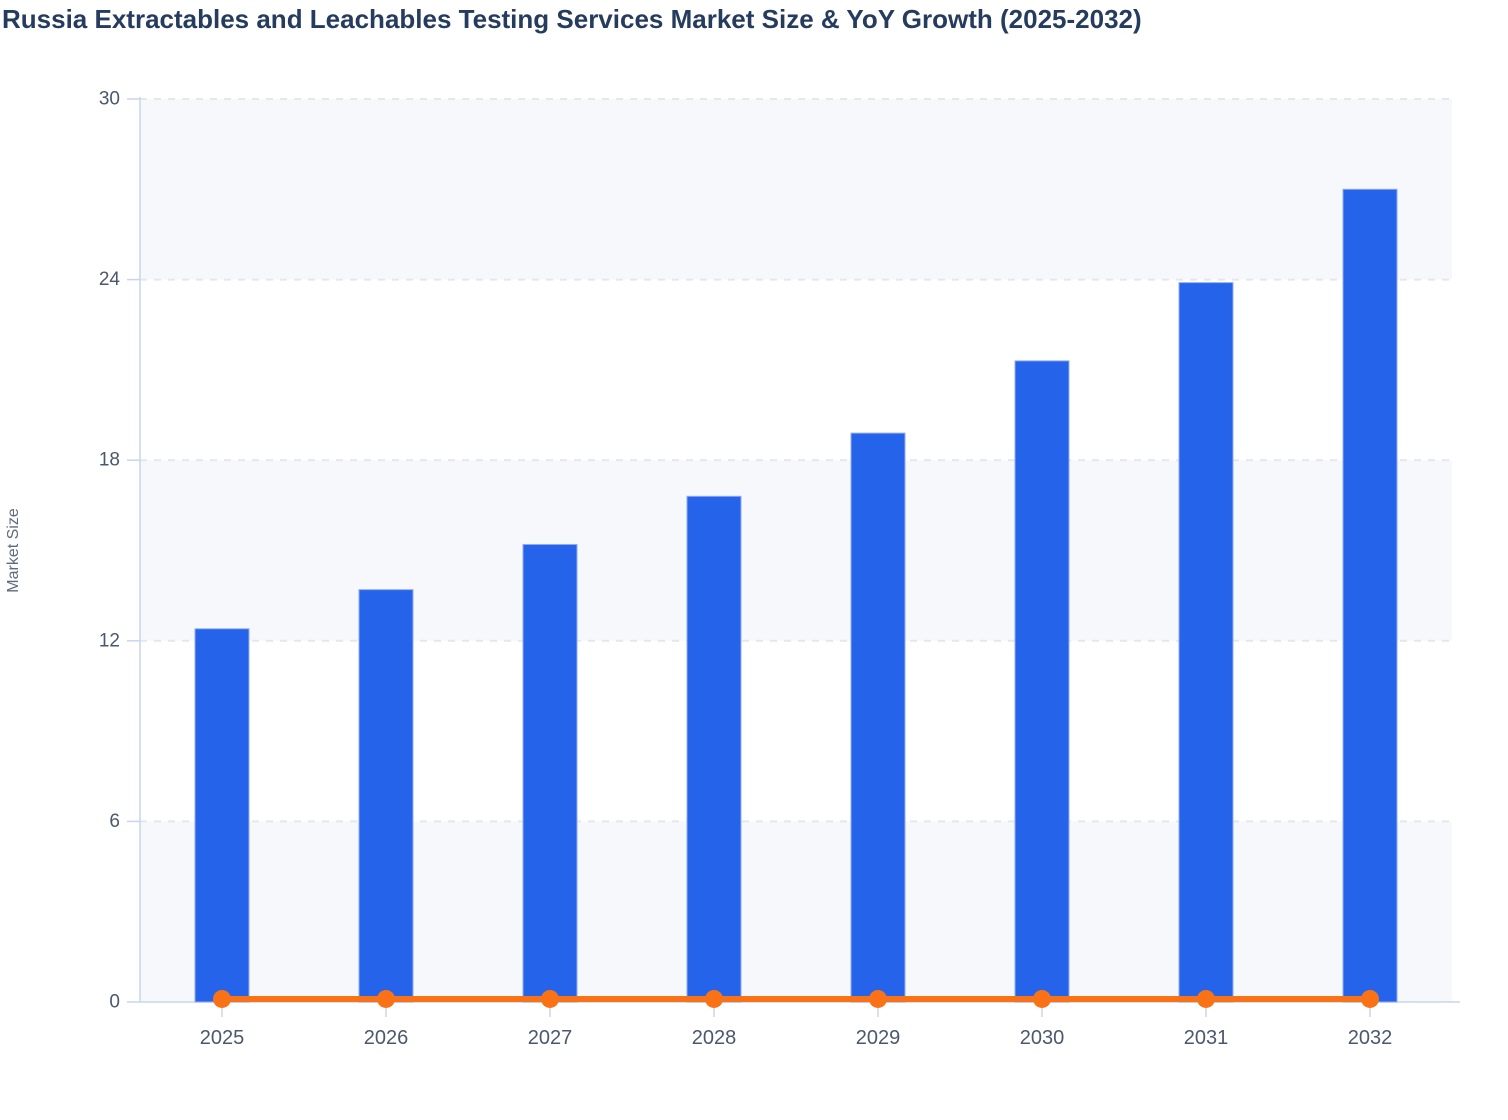 Image resolution: width=1508 pixels, height=1120 pixels. What do you see at coordinates (878, 1038) in the screenshot?
I see `x-tick-label: 2029` at bounding box center [878, 1038].